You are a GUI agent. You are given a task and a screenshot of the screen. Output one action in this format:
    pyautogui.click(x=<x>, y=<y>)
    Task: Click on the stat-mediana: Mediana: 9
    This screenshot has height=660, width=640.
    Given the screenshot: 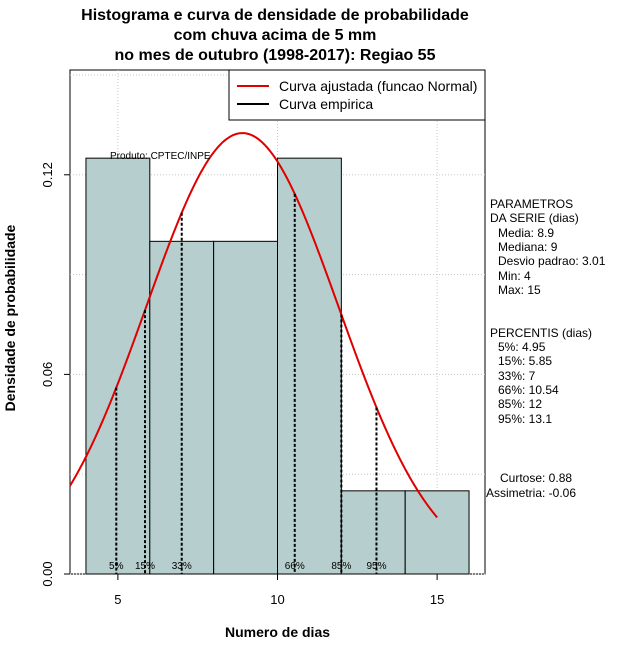 What is the action you would take?
    pyautogui.click(x=528, y=247)
    